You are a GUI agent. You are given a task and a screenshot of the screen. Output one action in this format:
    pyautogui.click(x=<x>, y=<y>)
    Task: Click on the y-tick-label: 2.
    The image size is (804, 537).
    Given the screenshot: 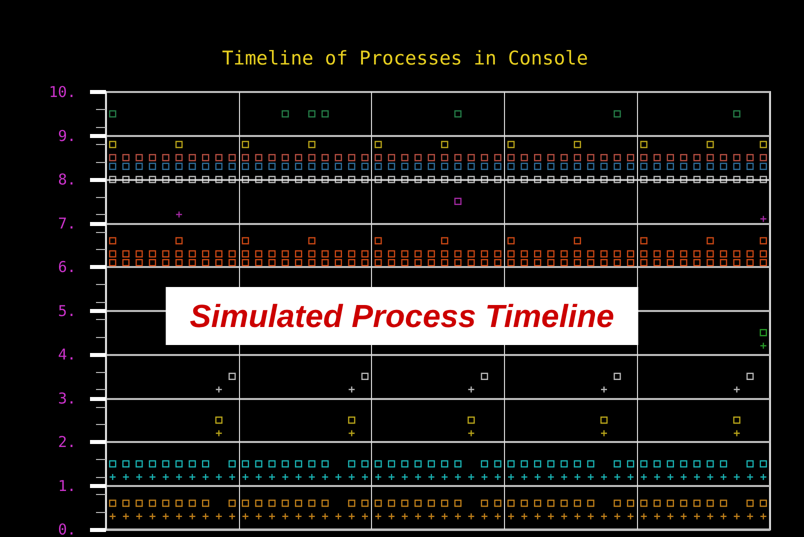 What is the action you would take?
    pyautogui.click(x=67, y=442)
    